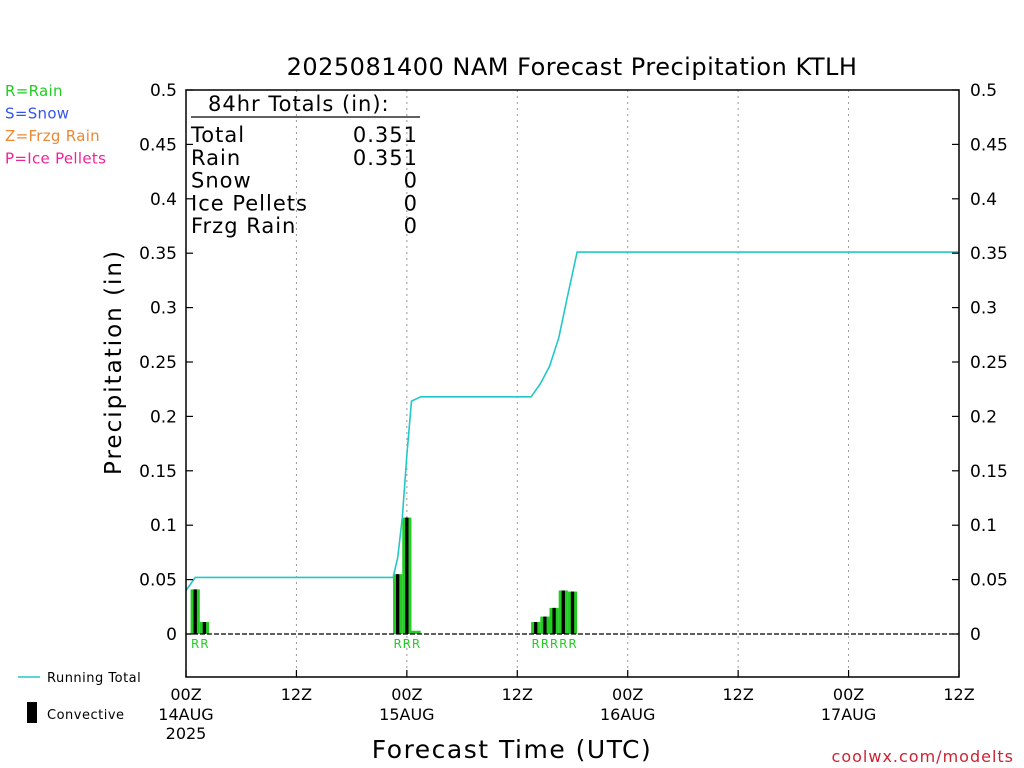  What do you see at coordinates (627, 694) in the screenshot?
I see `x-tick-time-4: 00Z` at bounding box center [627, 694].